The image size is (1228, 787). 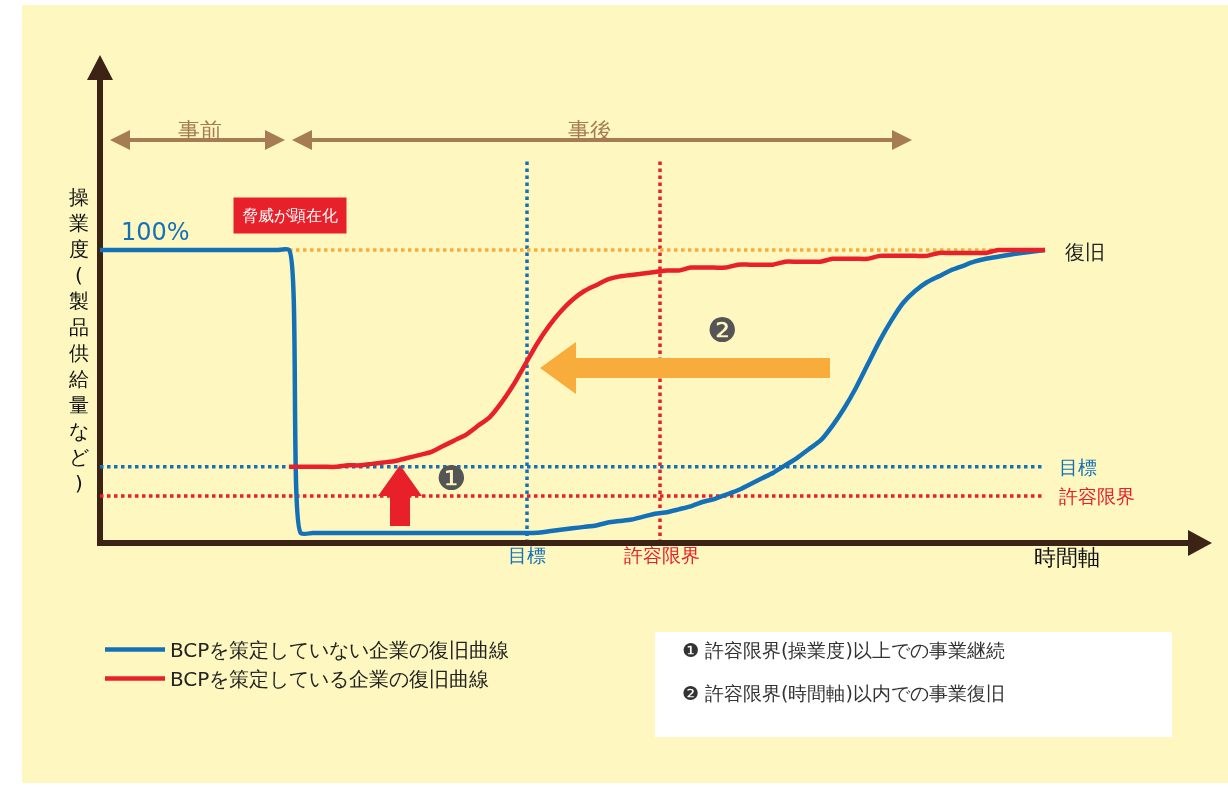 What do you see at coordinates (330, 679) in the screenshot?
I see `legend-label: BCPを策定している企業の復旧曲線` at bounding box center [330, 679].